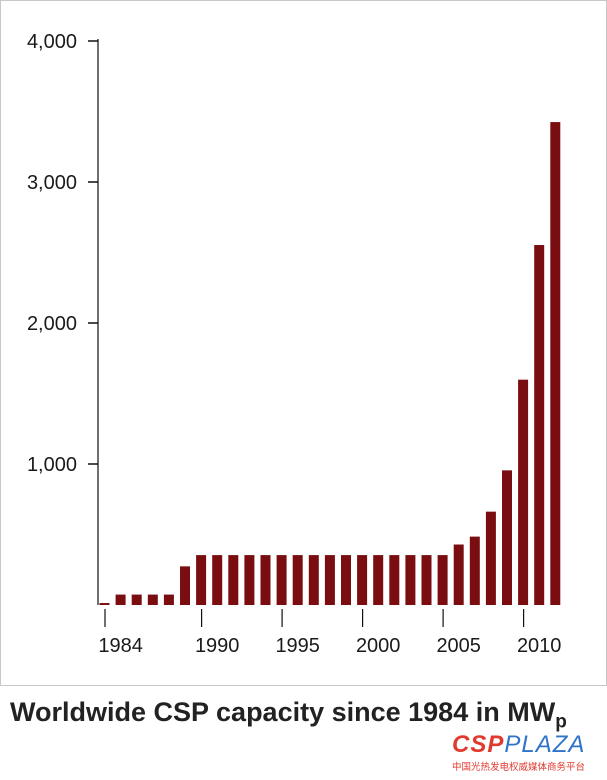  Describe the element at coordinates (523, 492) in the screenshot. I see `bar-2009` at that location.